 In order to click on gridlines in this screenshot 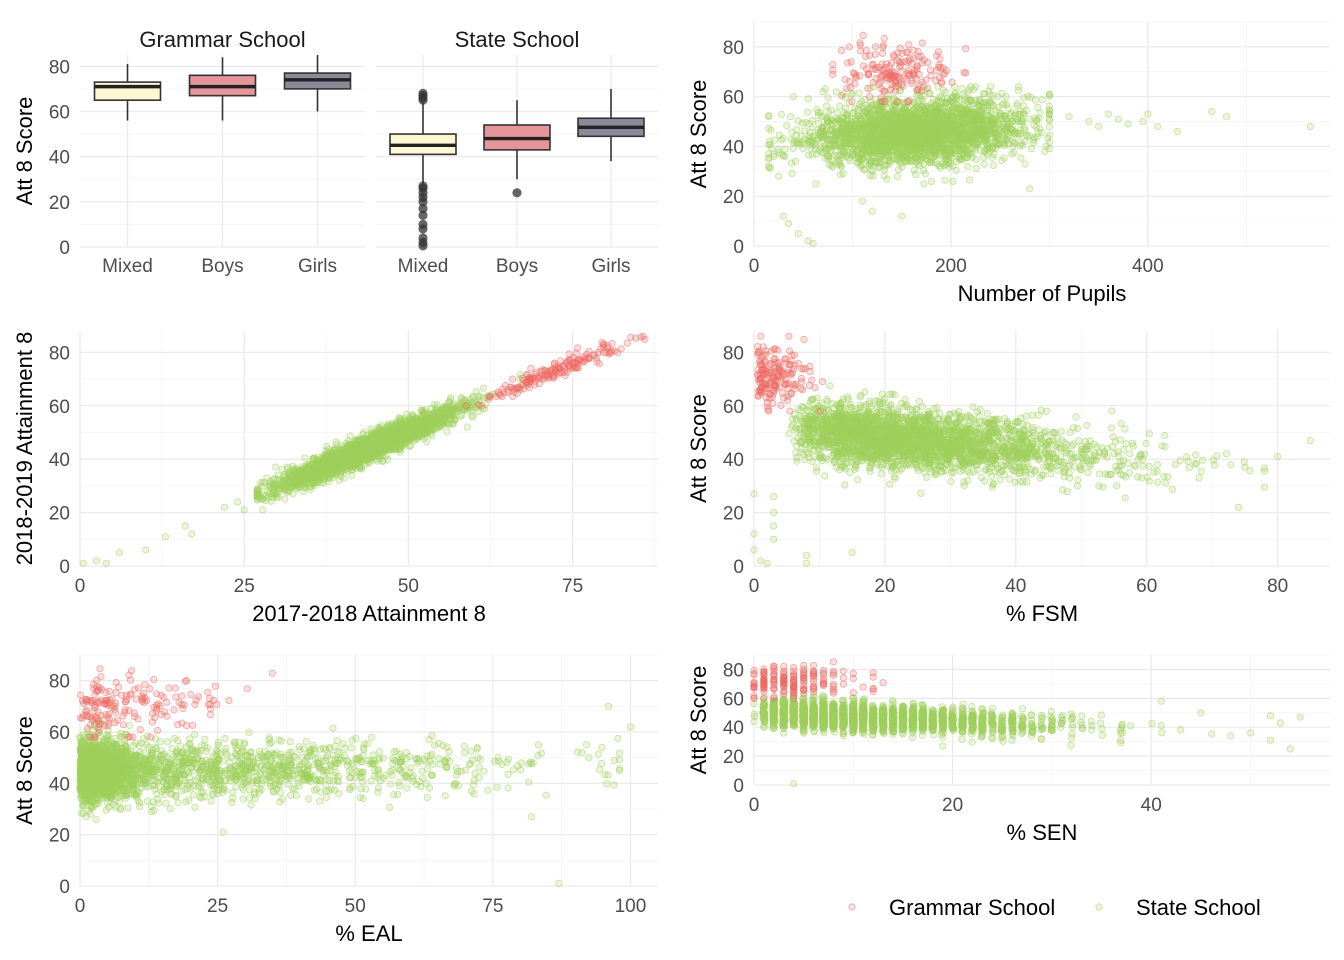, I will do `click(1041, 134)`.